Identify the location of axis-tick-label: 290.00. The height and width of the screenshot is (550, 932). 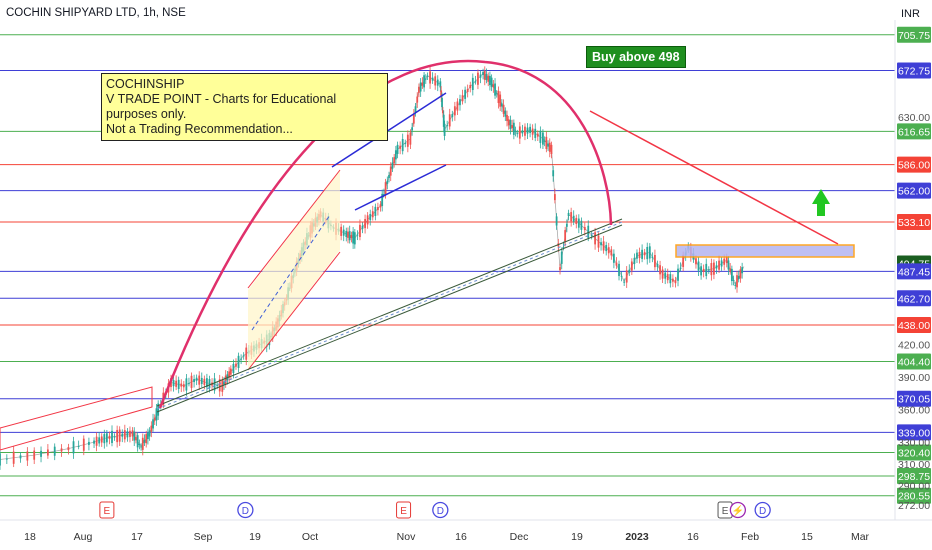
(914, 486).